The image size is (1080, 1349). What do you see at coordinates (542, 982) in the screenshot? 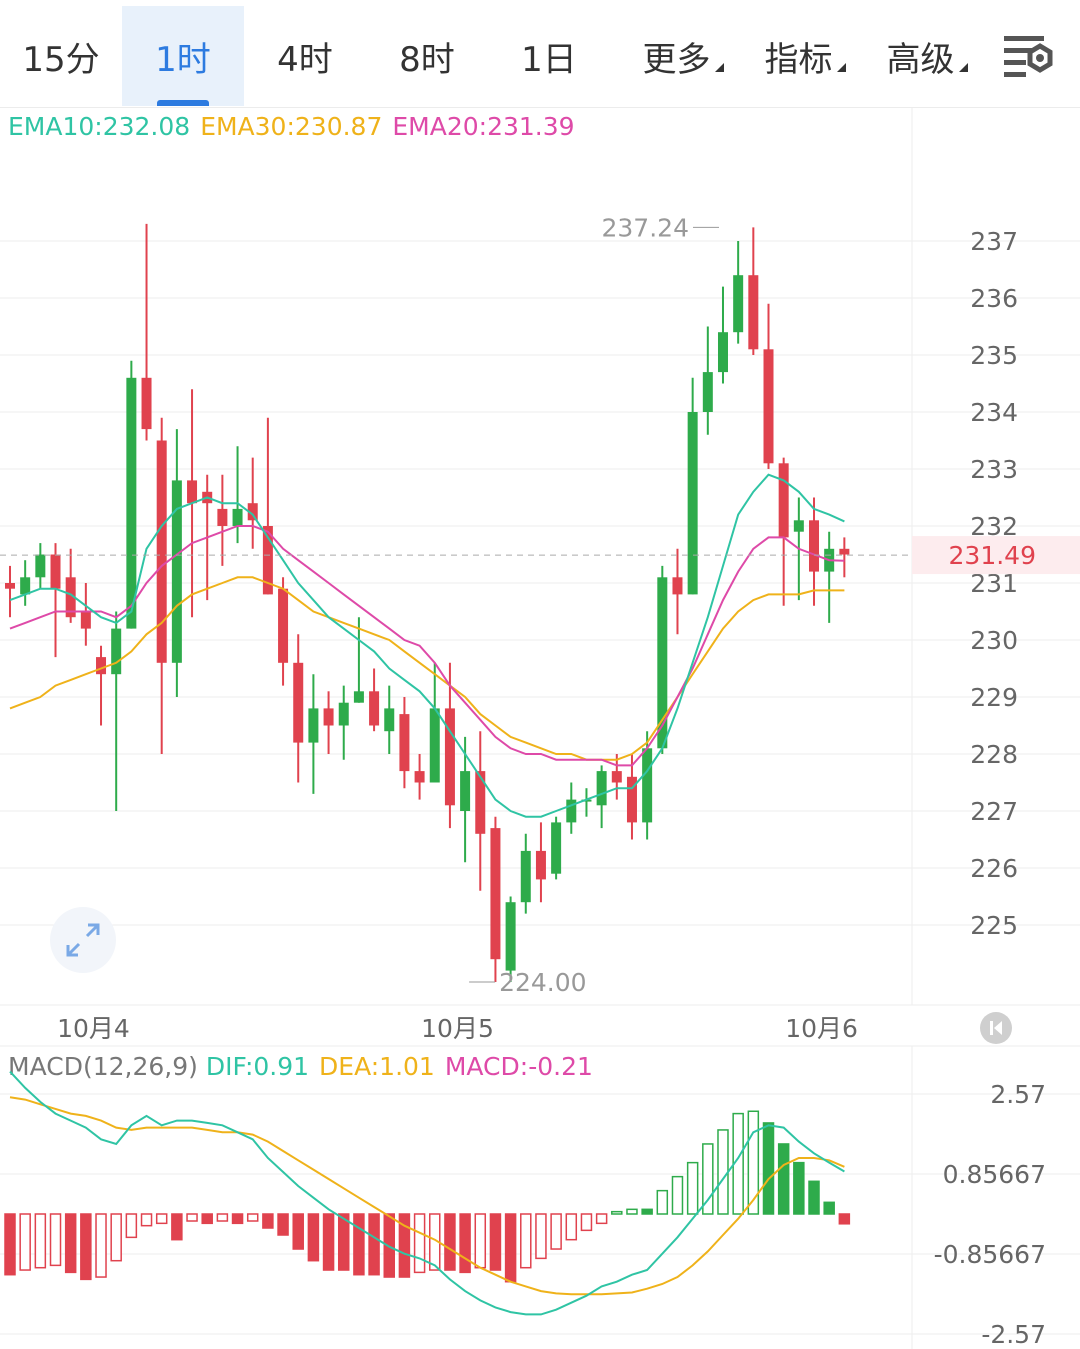
I see `low-price-label: 224.00` at bounding box center [542, 982].